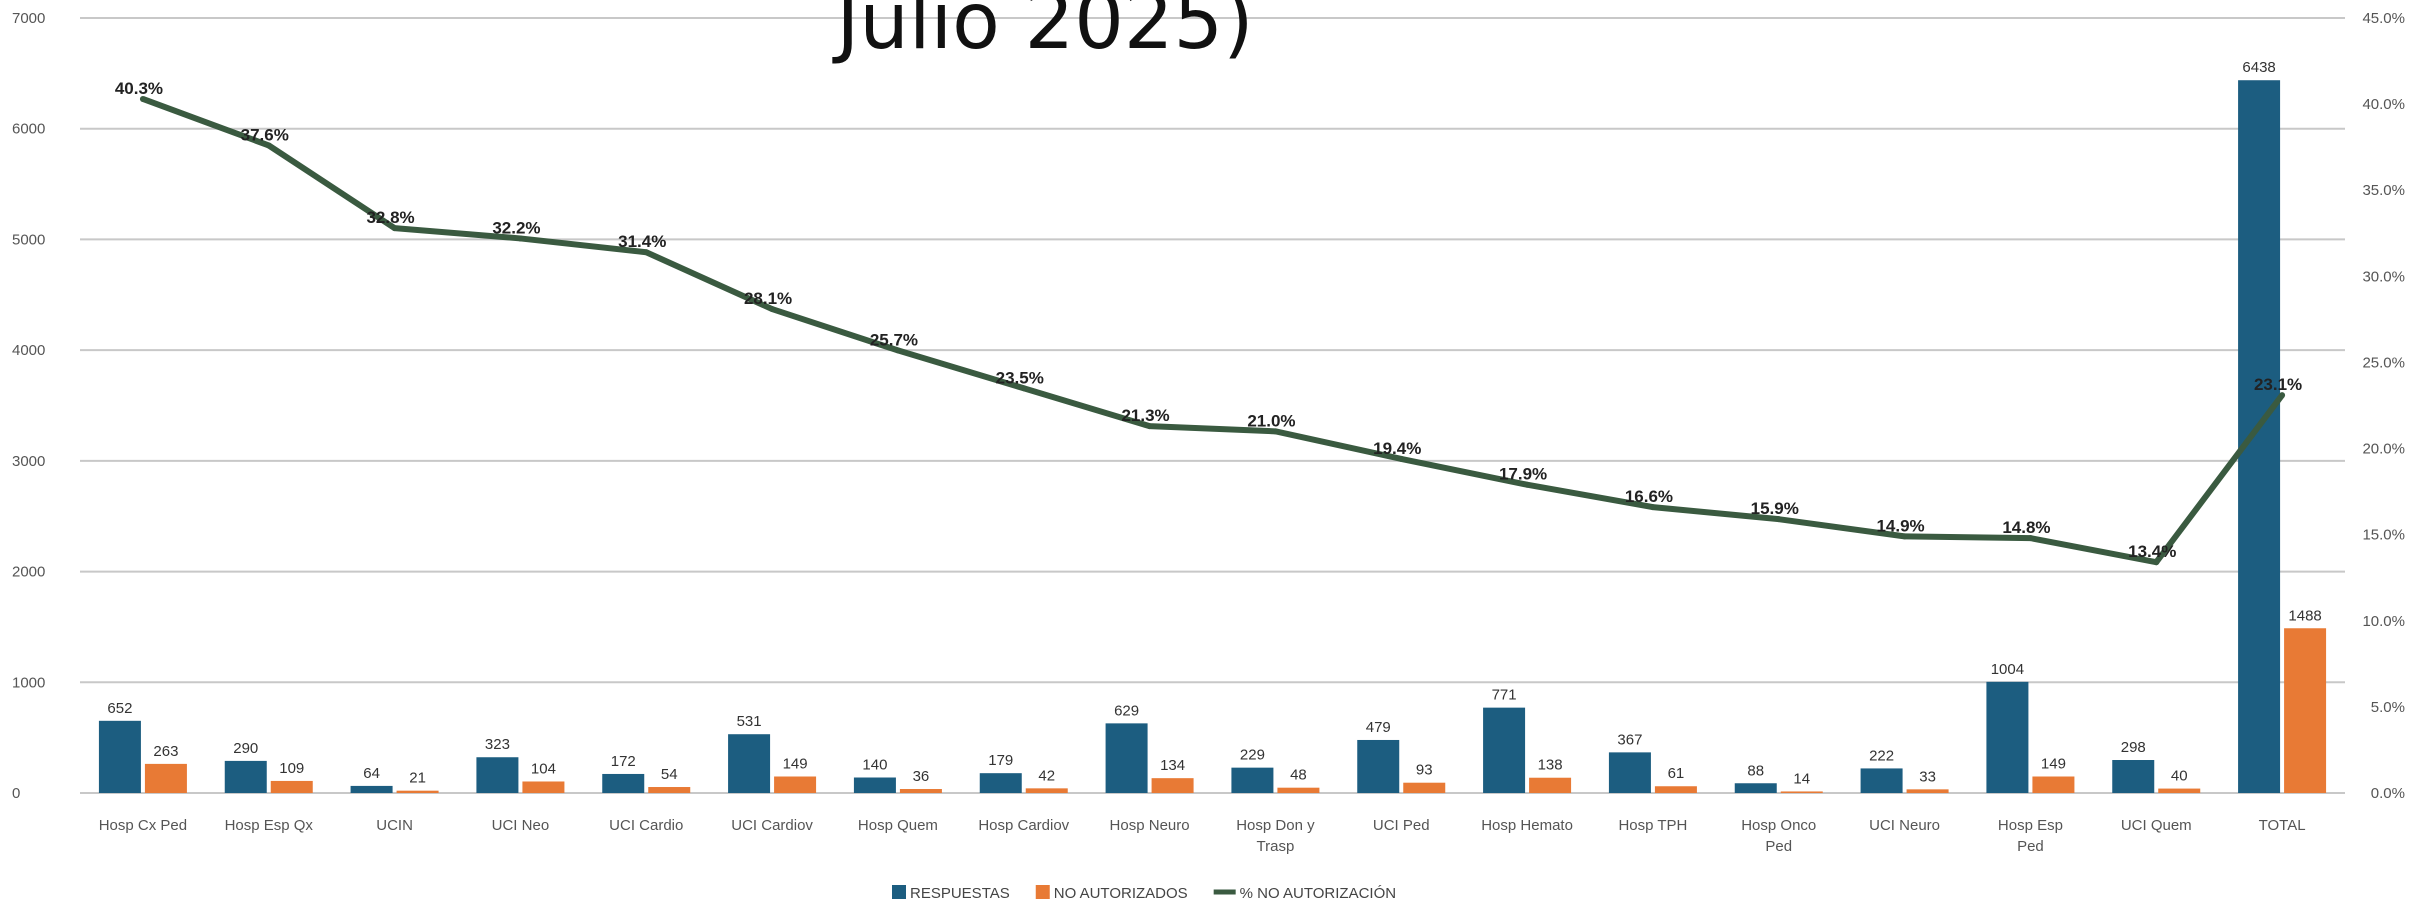 The height and width of the screenshot is (908, 2413). I want to click on bar-value-label: 134, so click(1172, 765).